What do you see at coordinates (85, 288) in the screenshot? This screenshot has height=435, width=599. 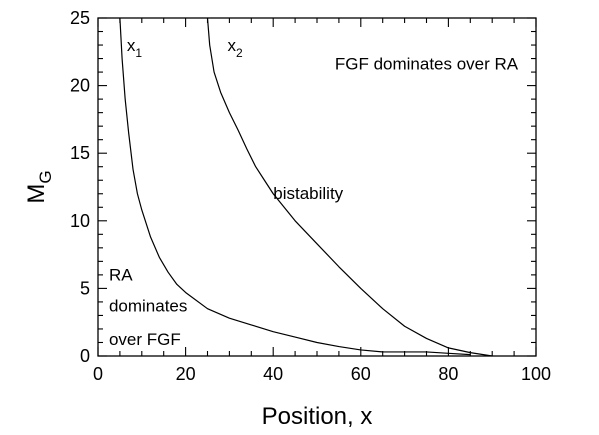 I see `y-tick-label: 5` at bounding box center [85, 288].